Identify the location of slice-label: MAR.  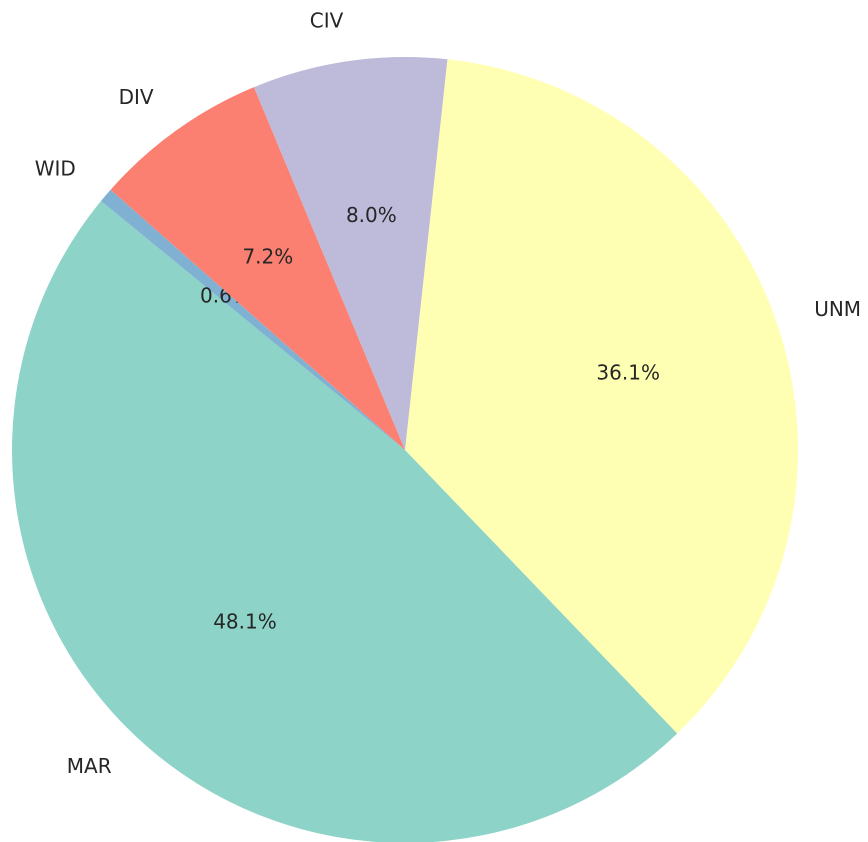
(89, 766).